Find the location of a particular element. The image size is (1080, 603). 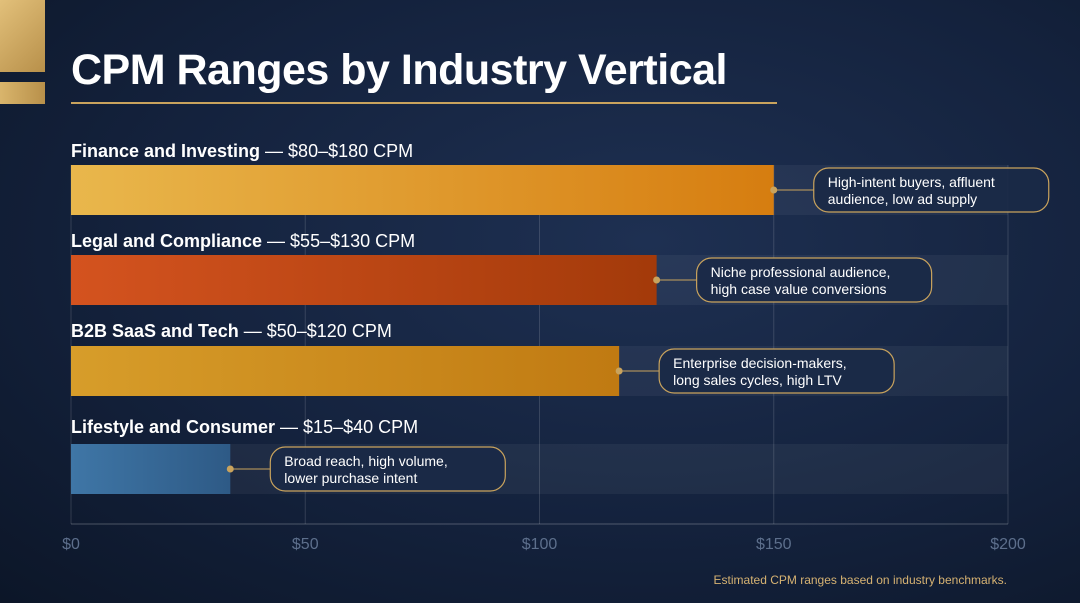

x-tick-label: $50 is located at coordinates (305, 544).